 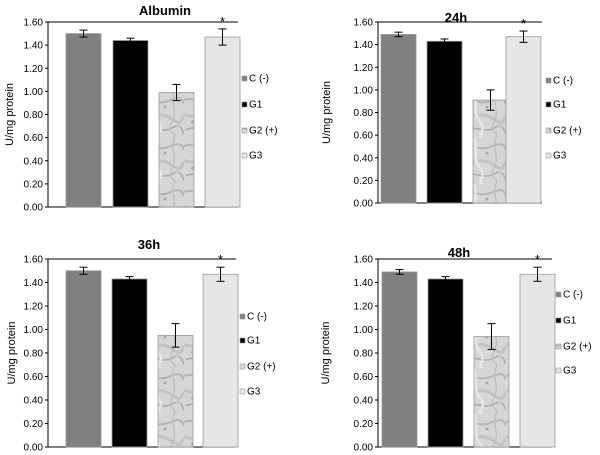 What do you see at coordinates (165, 10) in the screenshot?
I see `chart-title: Albumin` at bounding box center [165, 10].